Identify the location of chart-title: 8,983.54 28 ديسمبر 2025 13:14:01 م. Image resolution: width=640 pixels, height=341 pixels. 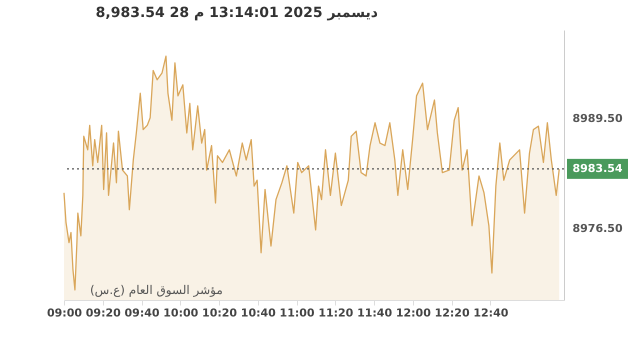
(237, 13).